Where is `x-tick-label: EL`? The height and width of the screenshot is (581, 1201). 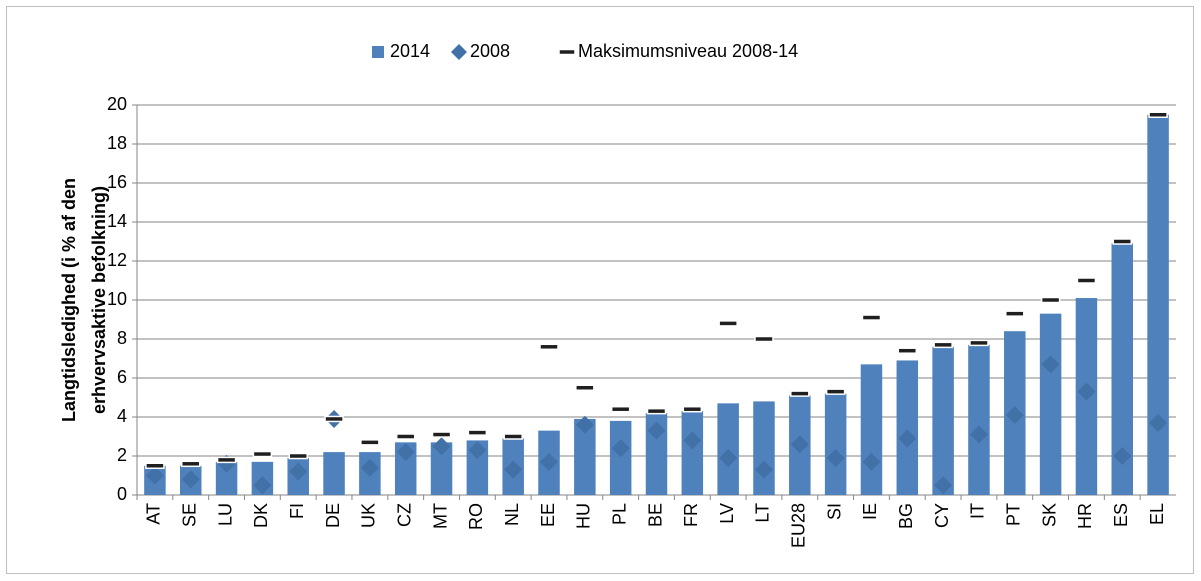
x-tick-label: EL is located at coordinates (1157, 514).